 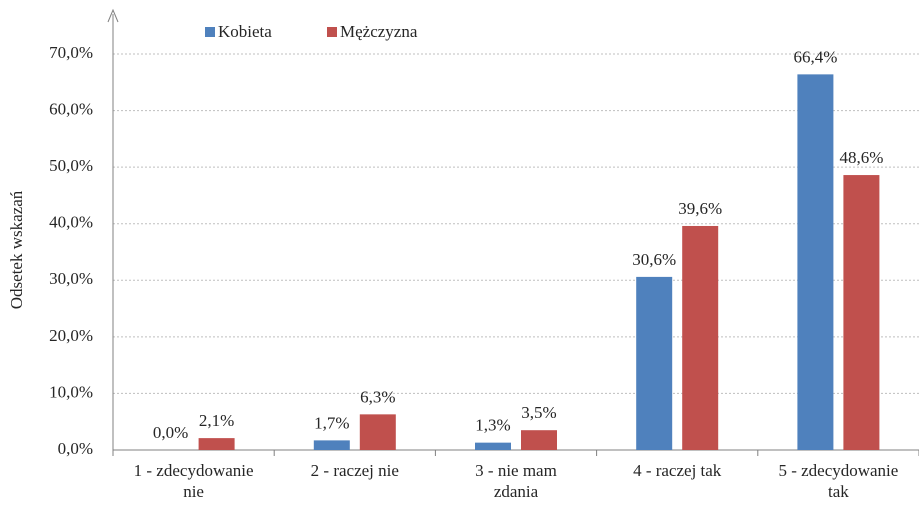 What do you see at coordinates (71, 165) in the screenshot?
I see `y-tick-label: 50,0%` at bounding box center [71, 165].